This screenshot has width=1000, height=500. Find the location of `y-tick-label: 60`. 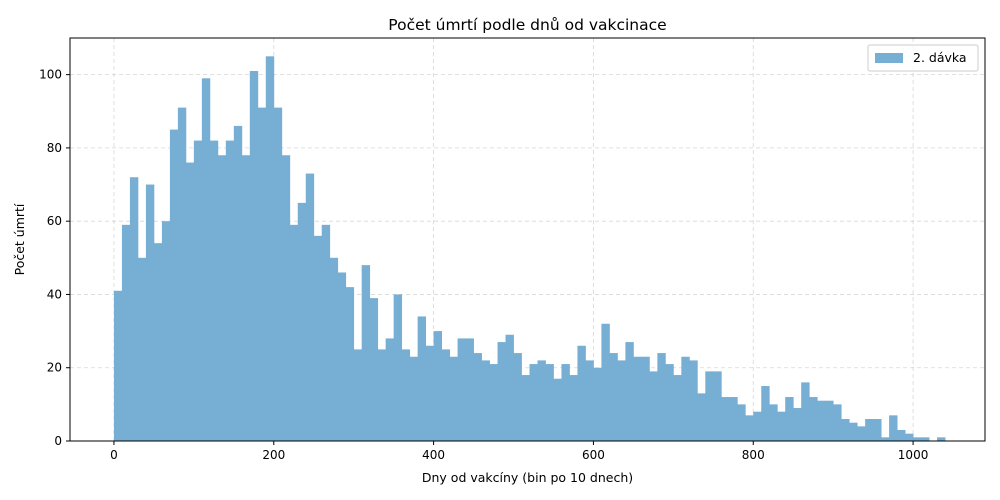

y-tick-label: 60 is located at coordinates (54, 221).